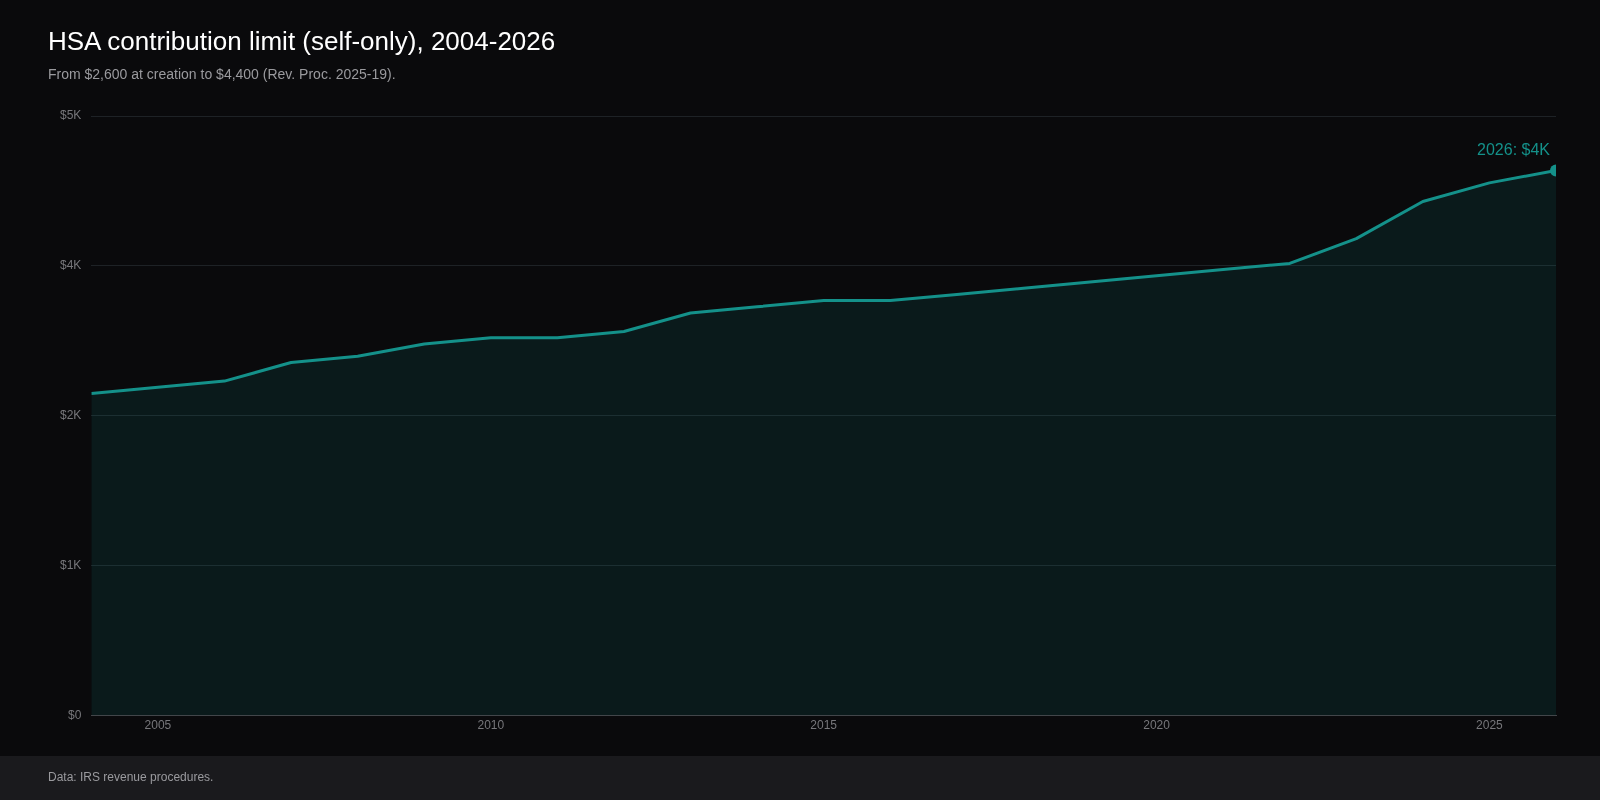  Describe the element at coordinates (1514, 149) in the screenshot. I see `annotation: 2026: $4K` at that location.